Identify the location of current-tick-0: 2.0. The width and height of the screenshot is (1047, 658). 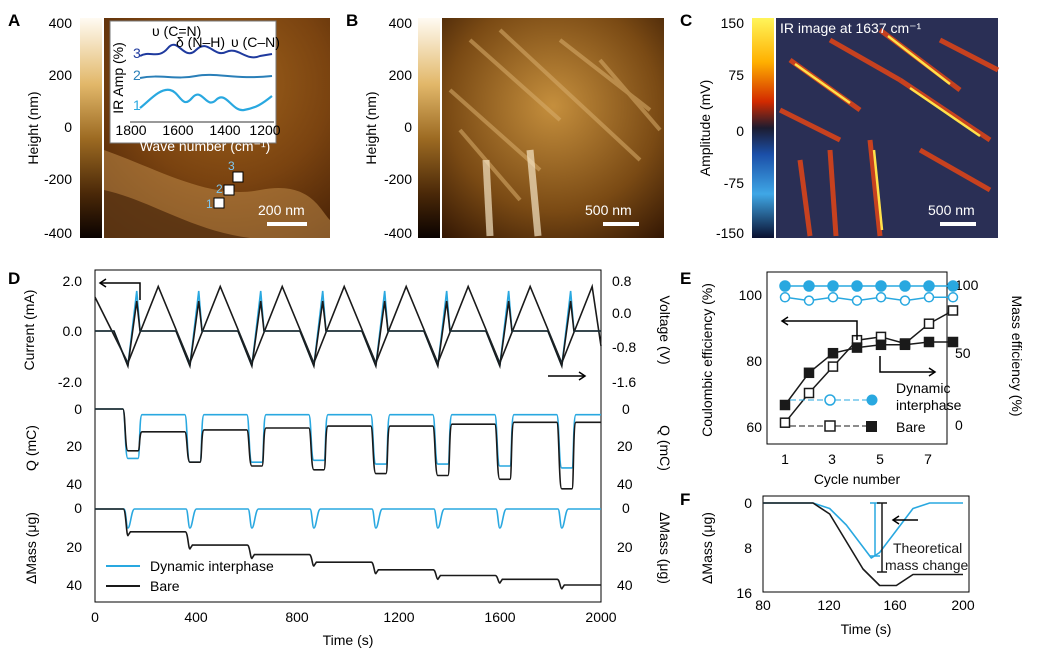
(73, 281).